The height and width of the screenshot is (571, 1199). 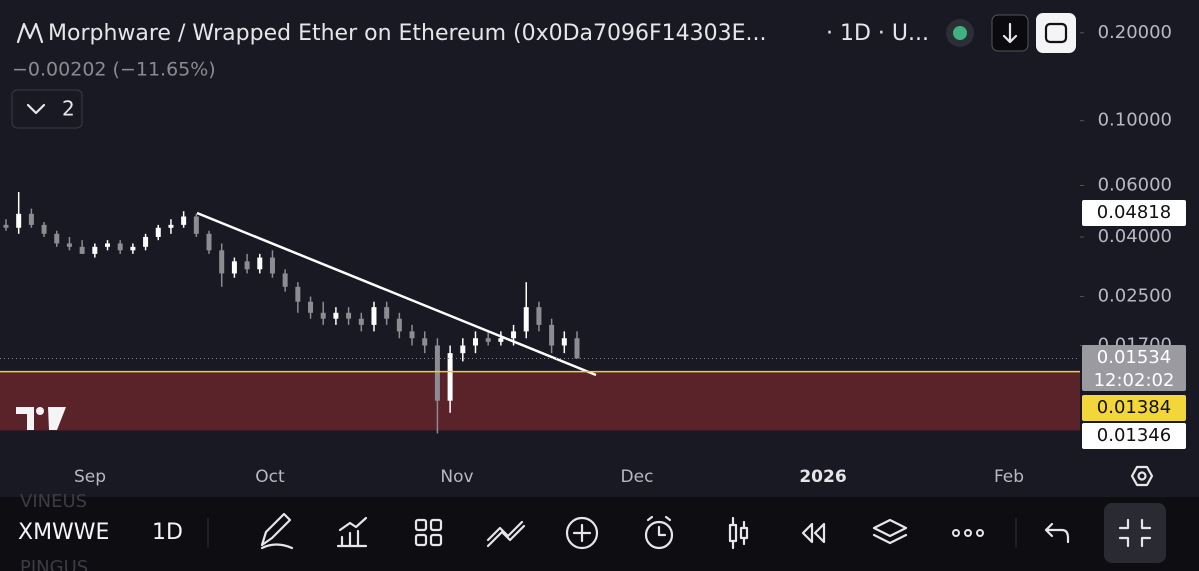 I want to click on indicators-count: 2, so click(x=68, y=109).